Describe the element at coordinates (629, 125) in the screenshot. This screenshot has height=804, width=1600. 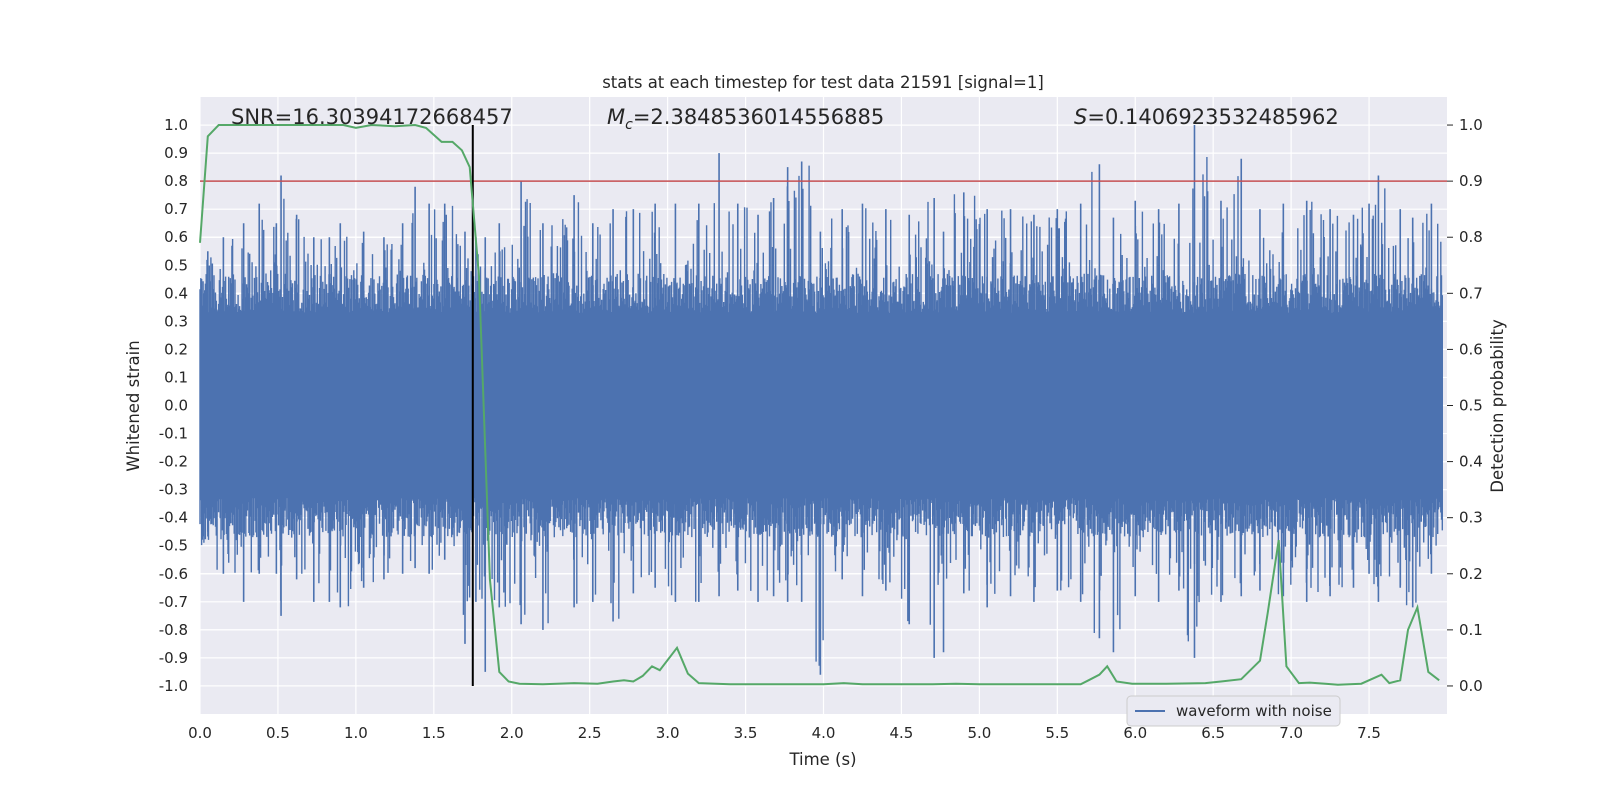
I see `chirp-mass-subscript: c` at that location.